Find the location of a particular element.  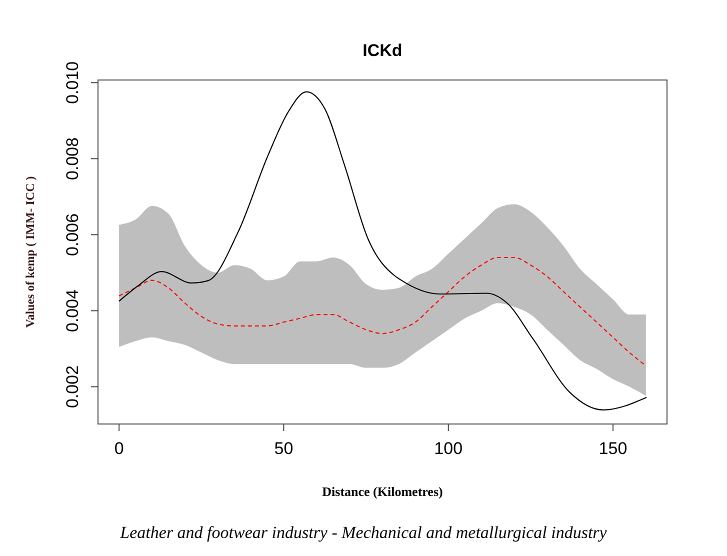

y-tick-label: 0.002 is located at coordinates (72, 386).